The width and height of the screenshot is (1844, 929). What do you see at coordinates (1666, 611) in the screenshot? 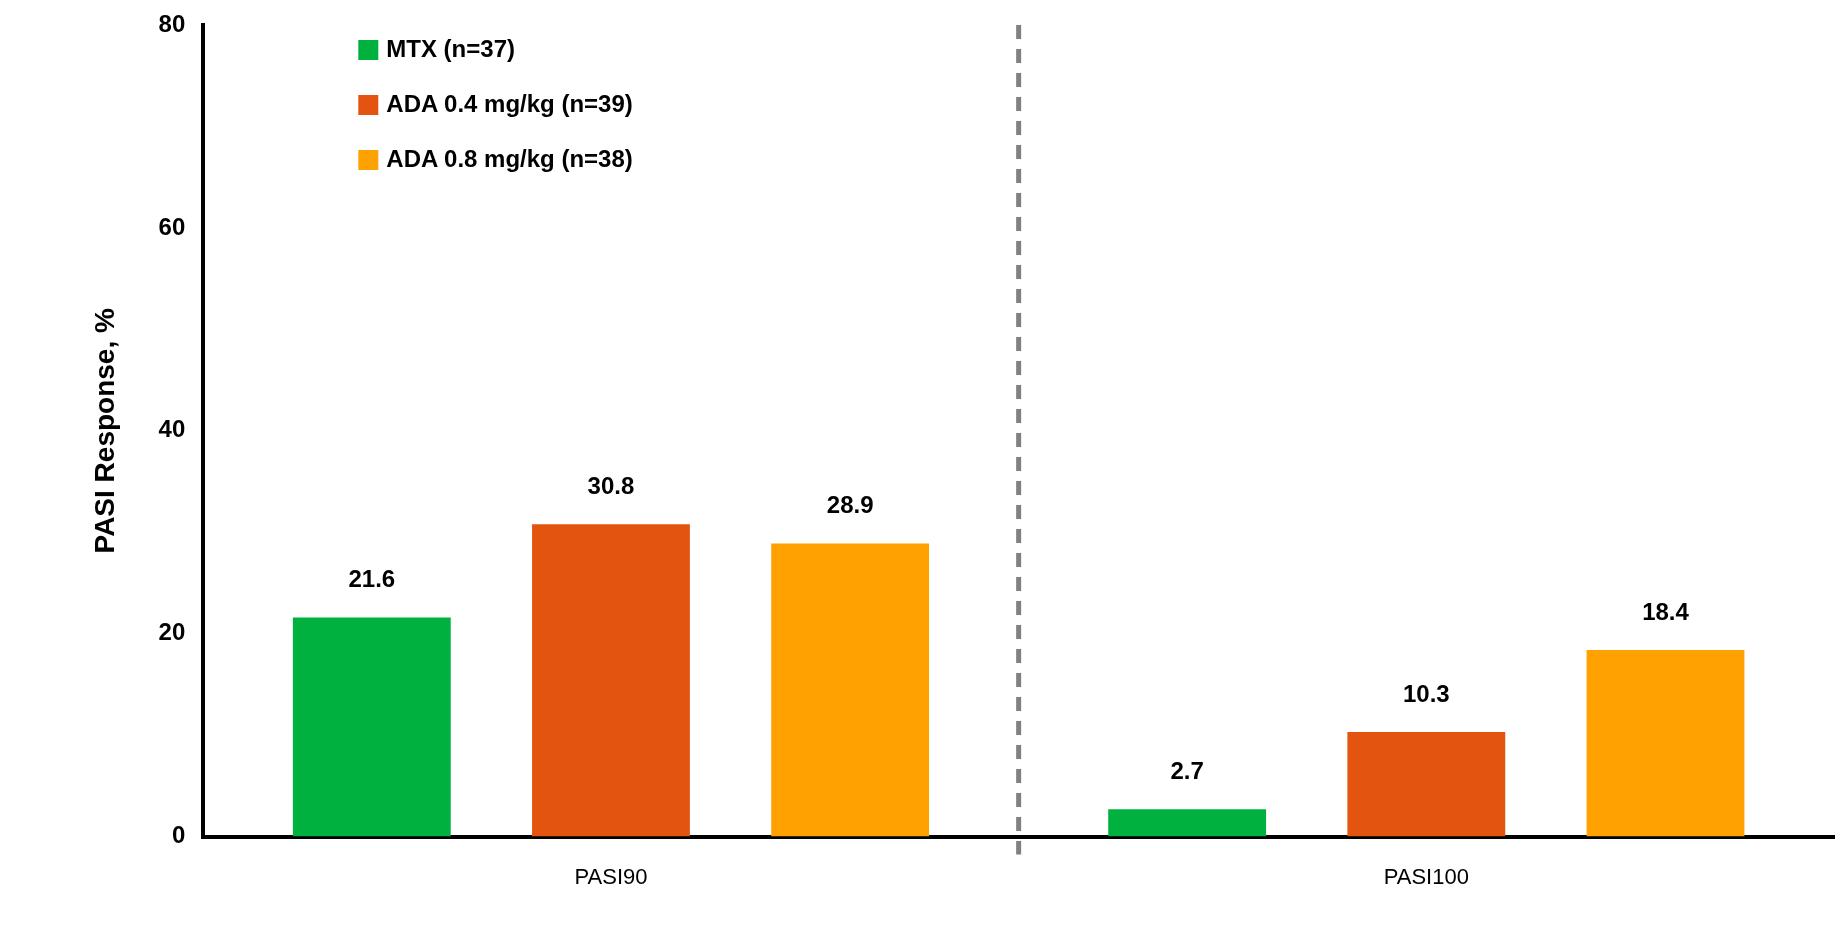
I see `data-label: 18.4` at bounding box center [1666, 611].